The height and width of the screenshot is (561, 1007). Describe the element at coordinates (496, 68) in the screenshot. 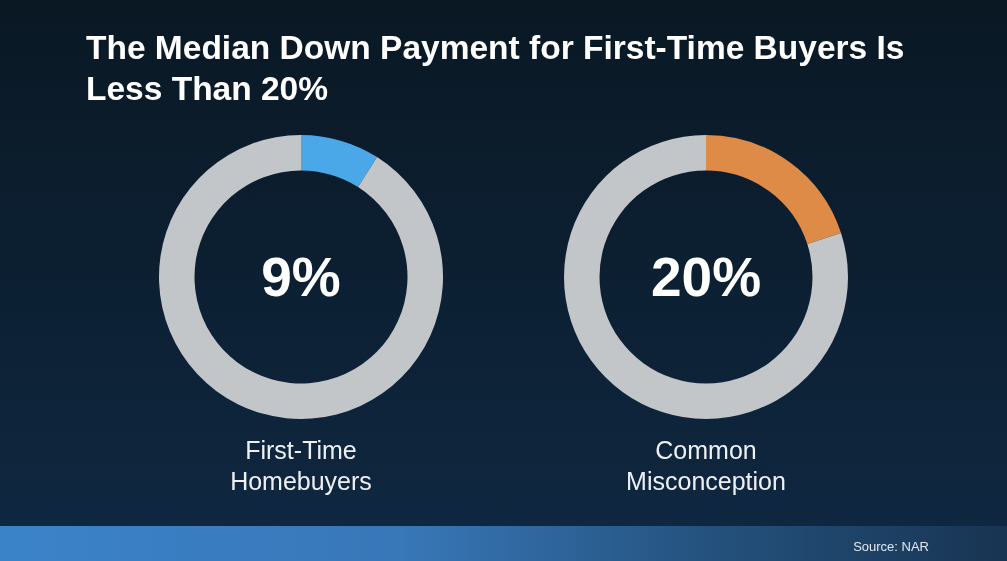

I see `chart-title: The Median Down Payment for First-Time Buyers Is Less Than 20%` at that location.